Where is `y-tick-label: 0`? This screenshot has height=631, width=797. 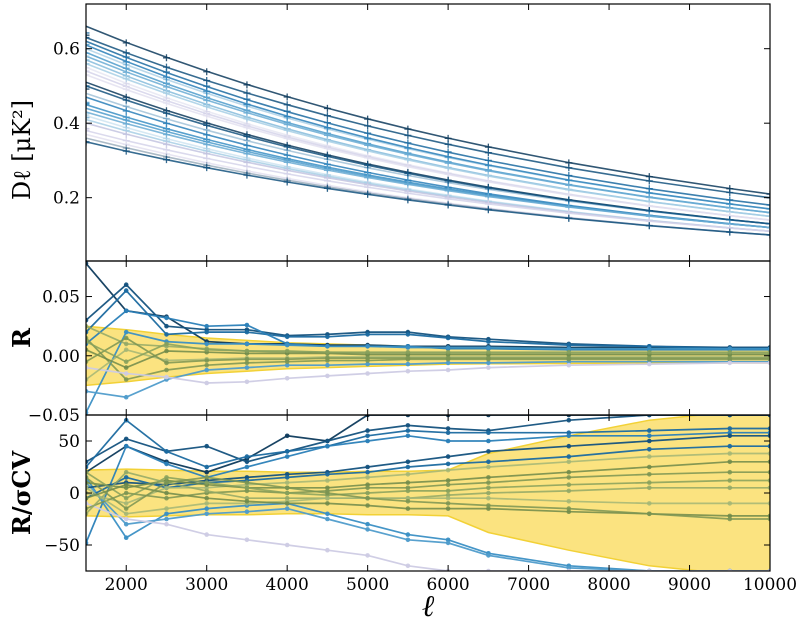
y-tick-label: 0 is located at coordinates (74, 494).